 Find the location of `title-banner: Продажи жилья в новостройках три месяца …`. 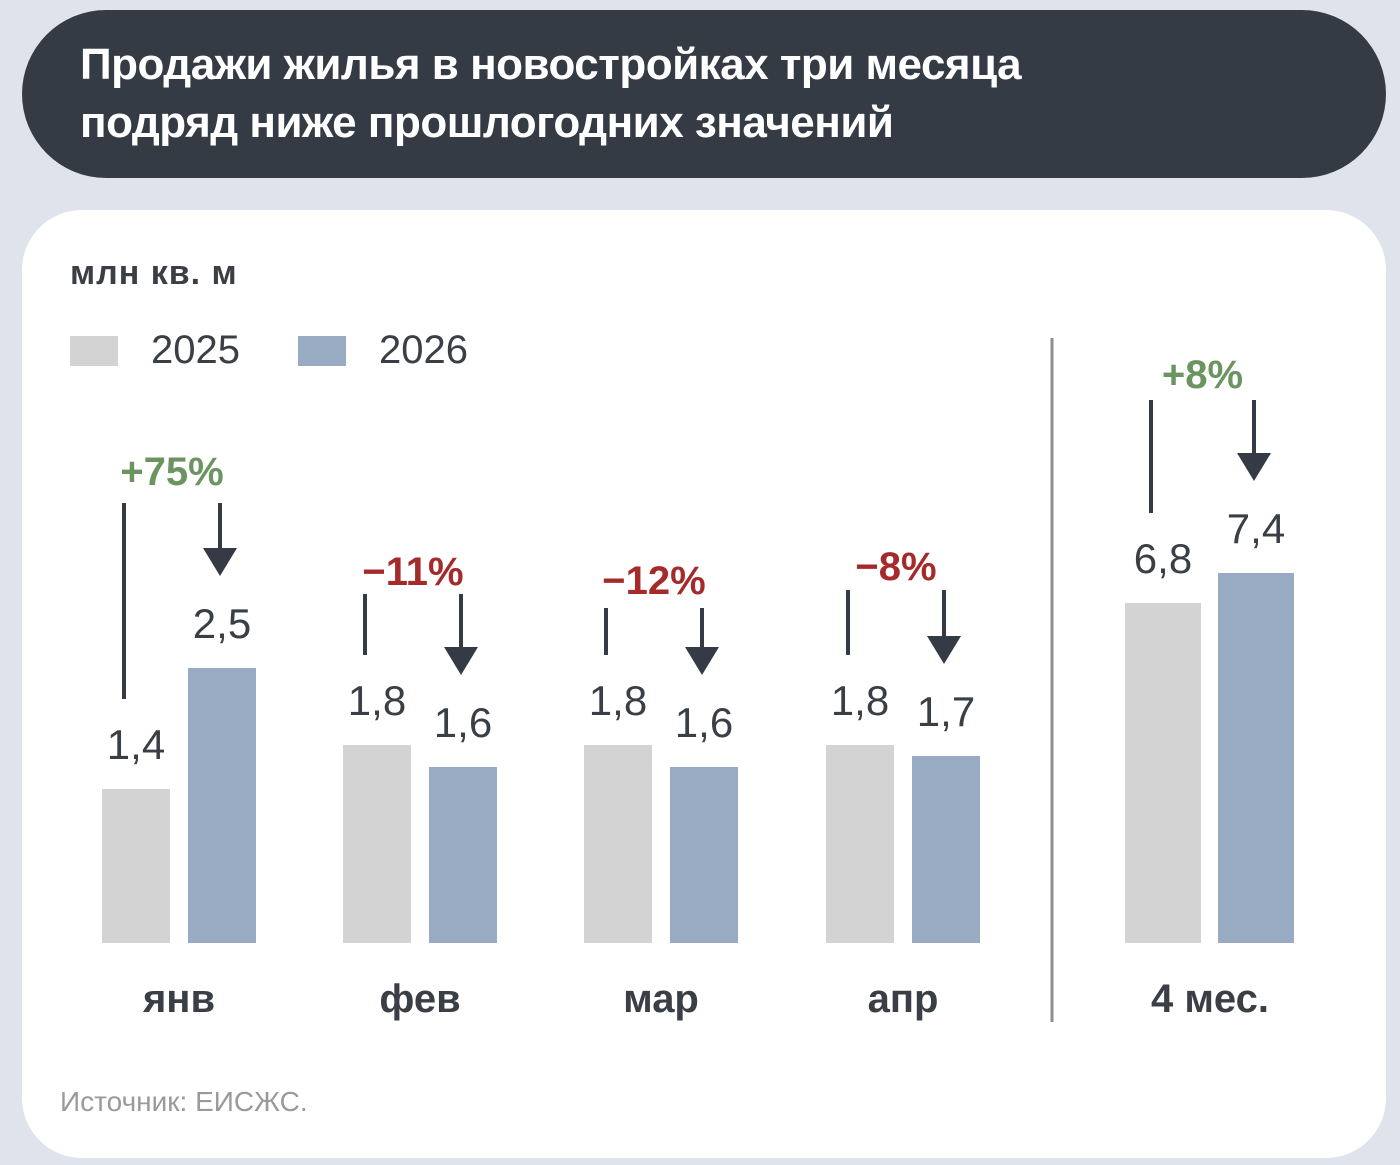

title-banner: Продажи жилья в новостройках три месяца … is located at coordinates (704, 94).